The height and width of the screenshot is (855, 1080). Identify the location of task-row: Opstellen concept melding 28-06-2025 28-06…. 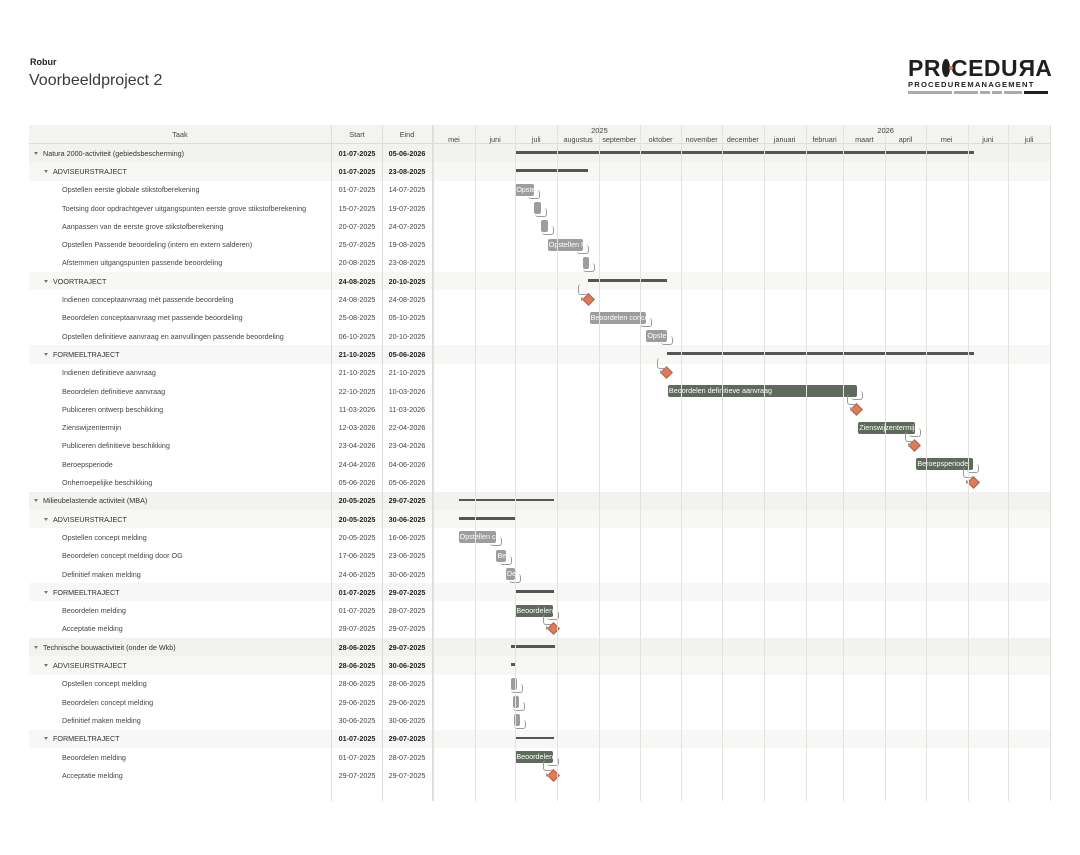
(539, 684).